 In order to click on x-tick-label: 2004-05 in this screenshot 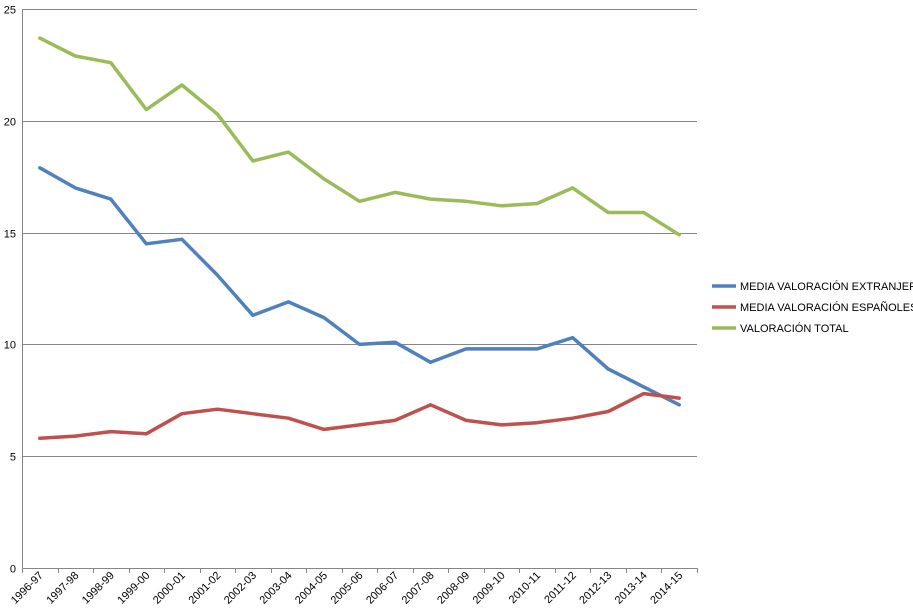, I will do `click(311, 588)`.